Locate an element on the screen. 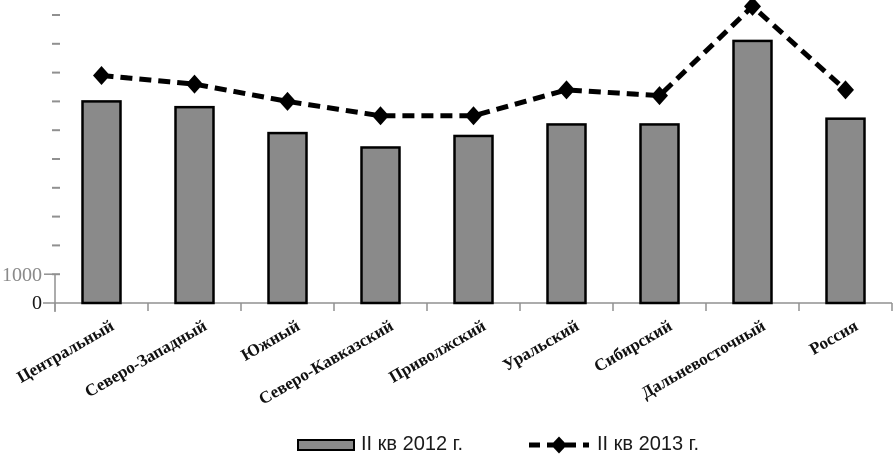 The image size is (894, 456). legend-dashed-line-diamond-icon is located at coordinates (559, 444).